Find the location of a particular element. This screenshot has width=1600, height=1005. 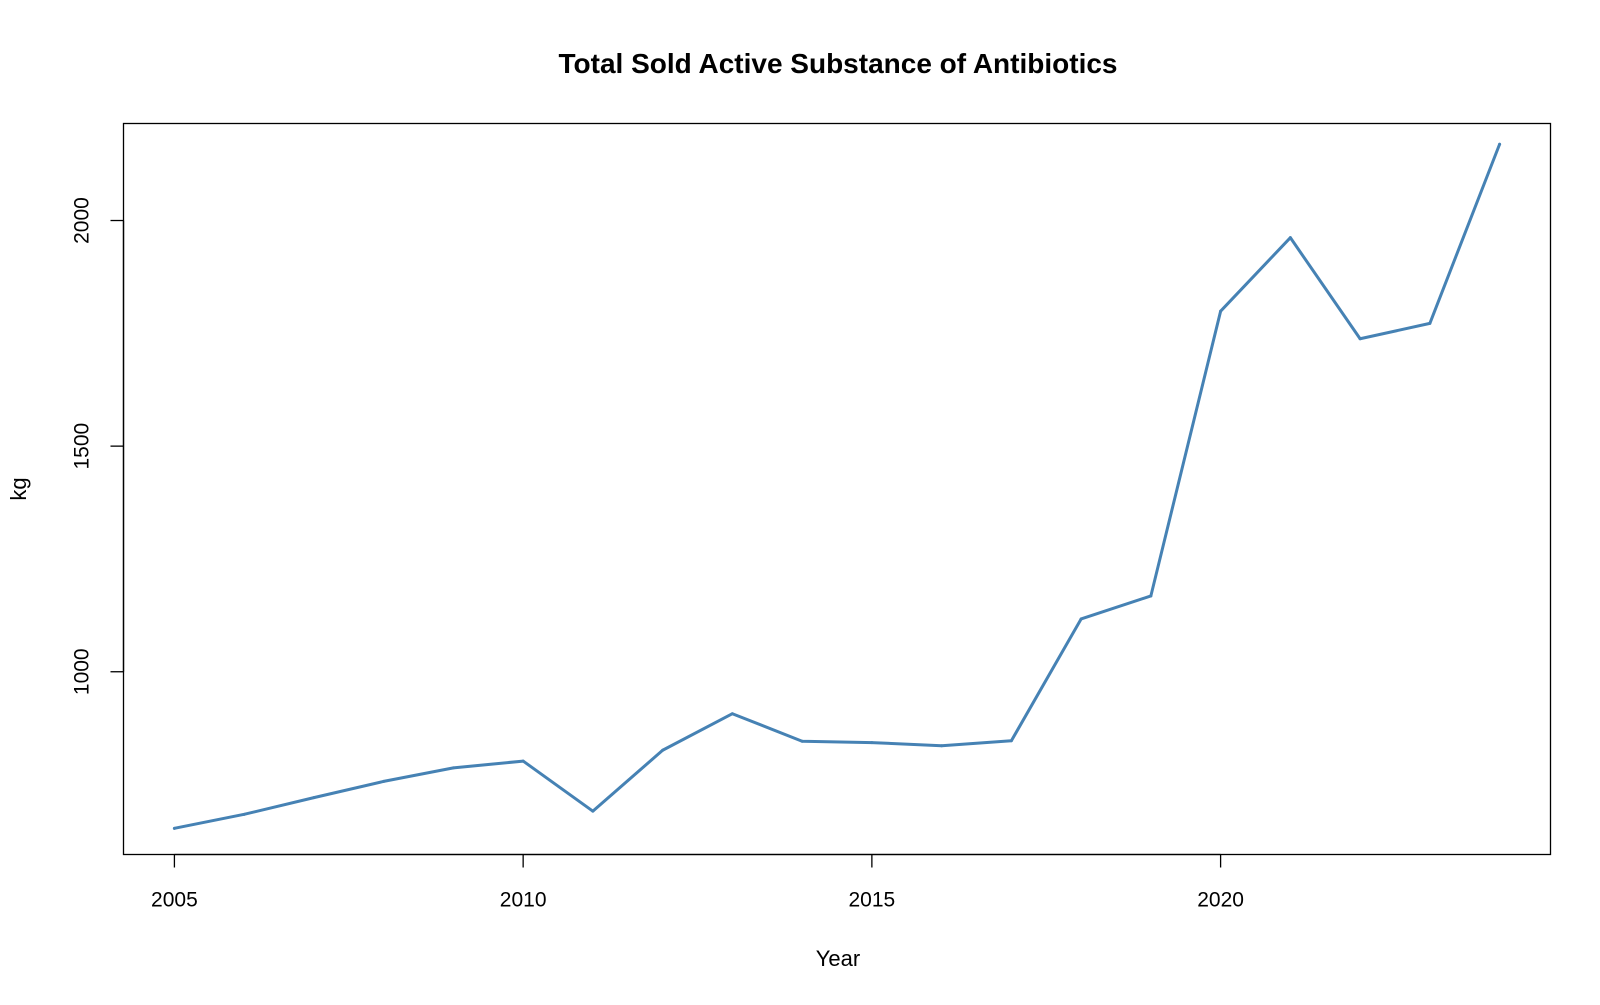

x-tick-label: 2020 is located at coordinates (1220, 900).